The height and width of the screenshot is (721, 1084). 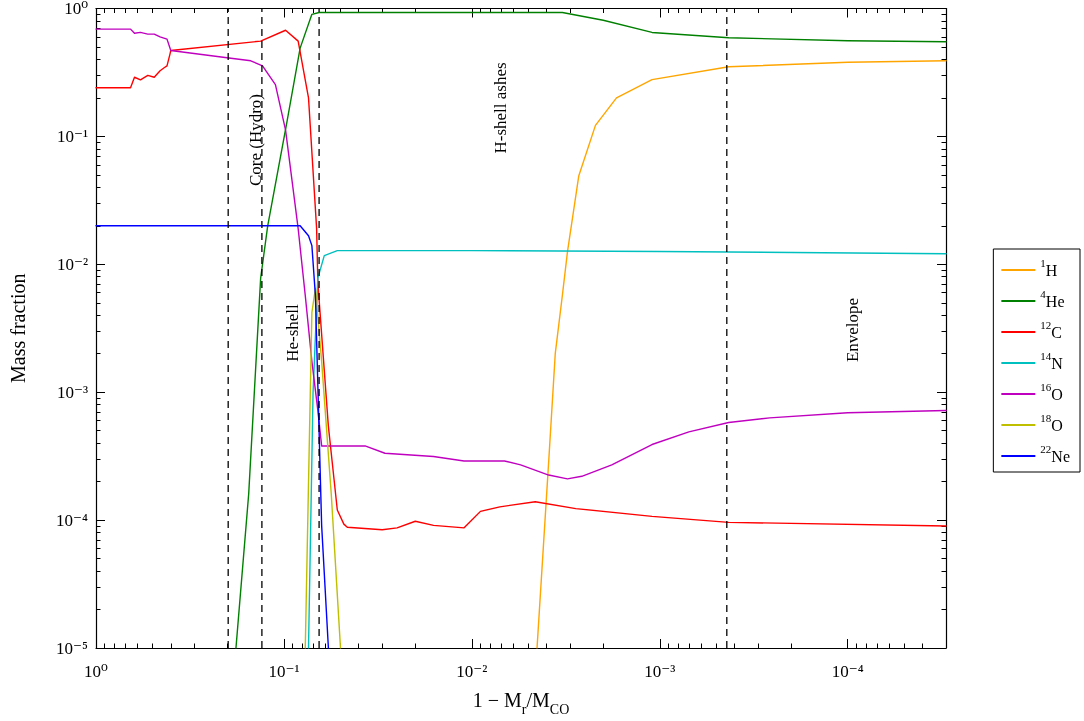 What do you see at coordinates (284, 671) in the screenshot?
I see `x-tick-label: 10⁻¹` at bounding box center [284, 671].